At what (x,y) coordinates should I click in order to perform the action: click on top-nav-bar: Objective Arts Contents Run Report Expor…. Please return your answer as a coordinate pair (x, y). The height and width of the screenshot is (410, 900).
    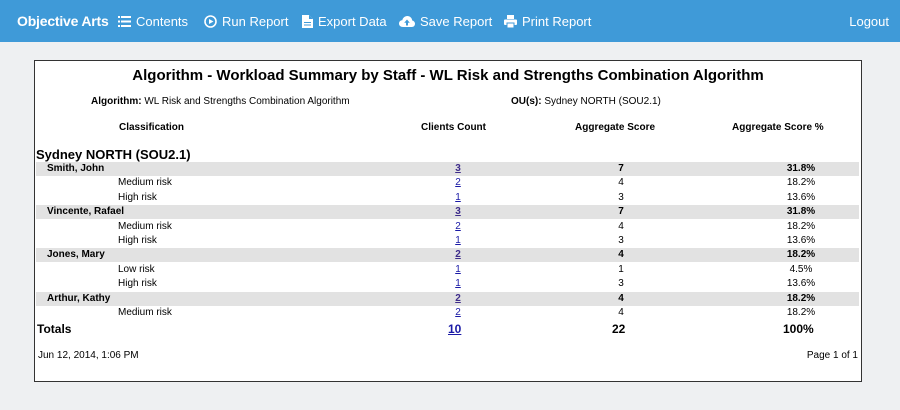
    Looking at the image, I should click on (450, 21).